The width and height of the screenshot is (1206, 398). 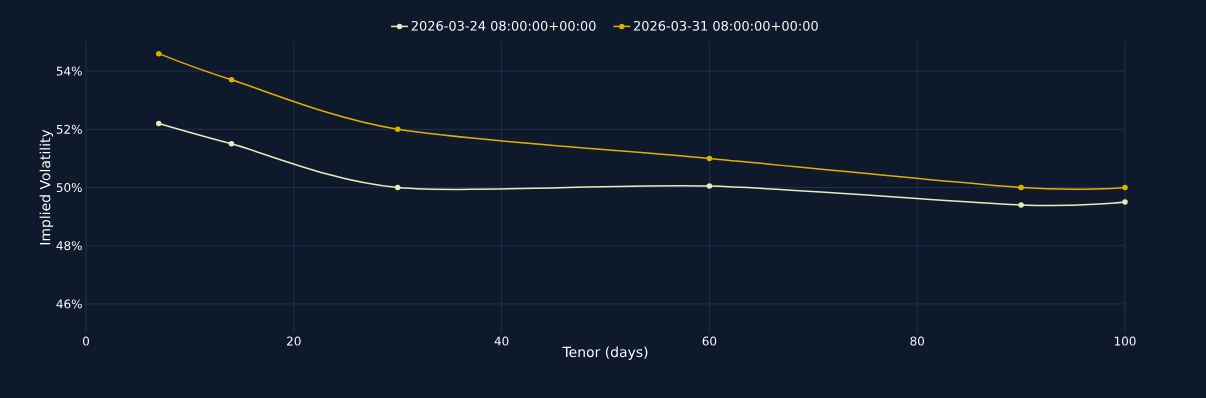 What do you see at coordinates (501, 341) in the screenshot?
I see `x-tick-label: 40` at bounding box center [501, 341].